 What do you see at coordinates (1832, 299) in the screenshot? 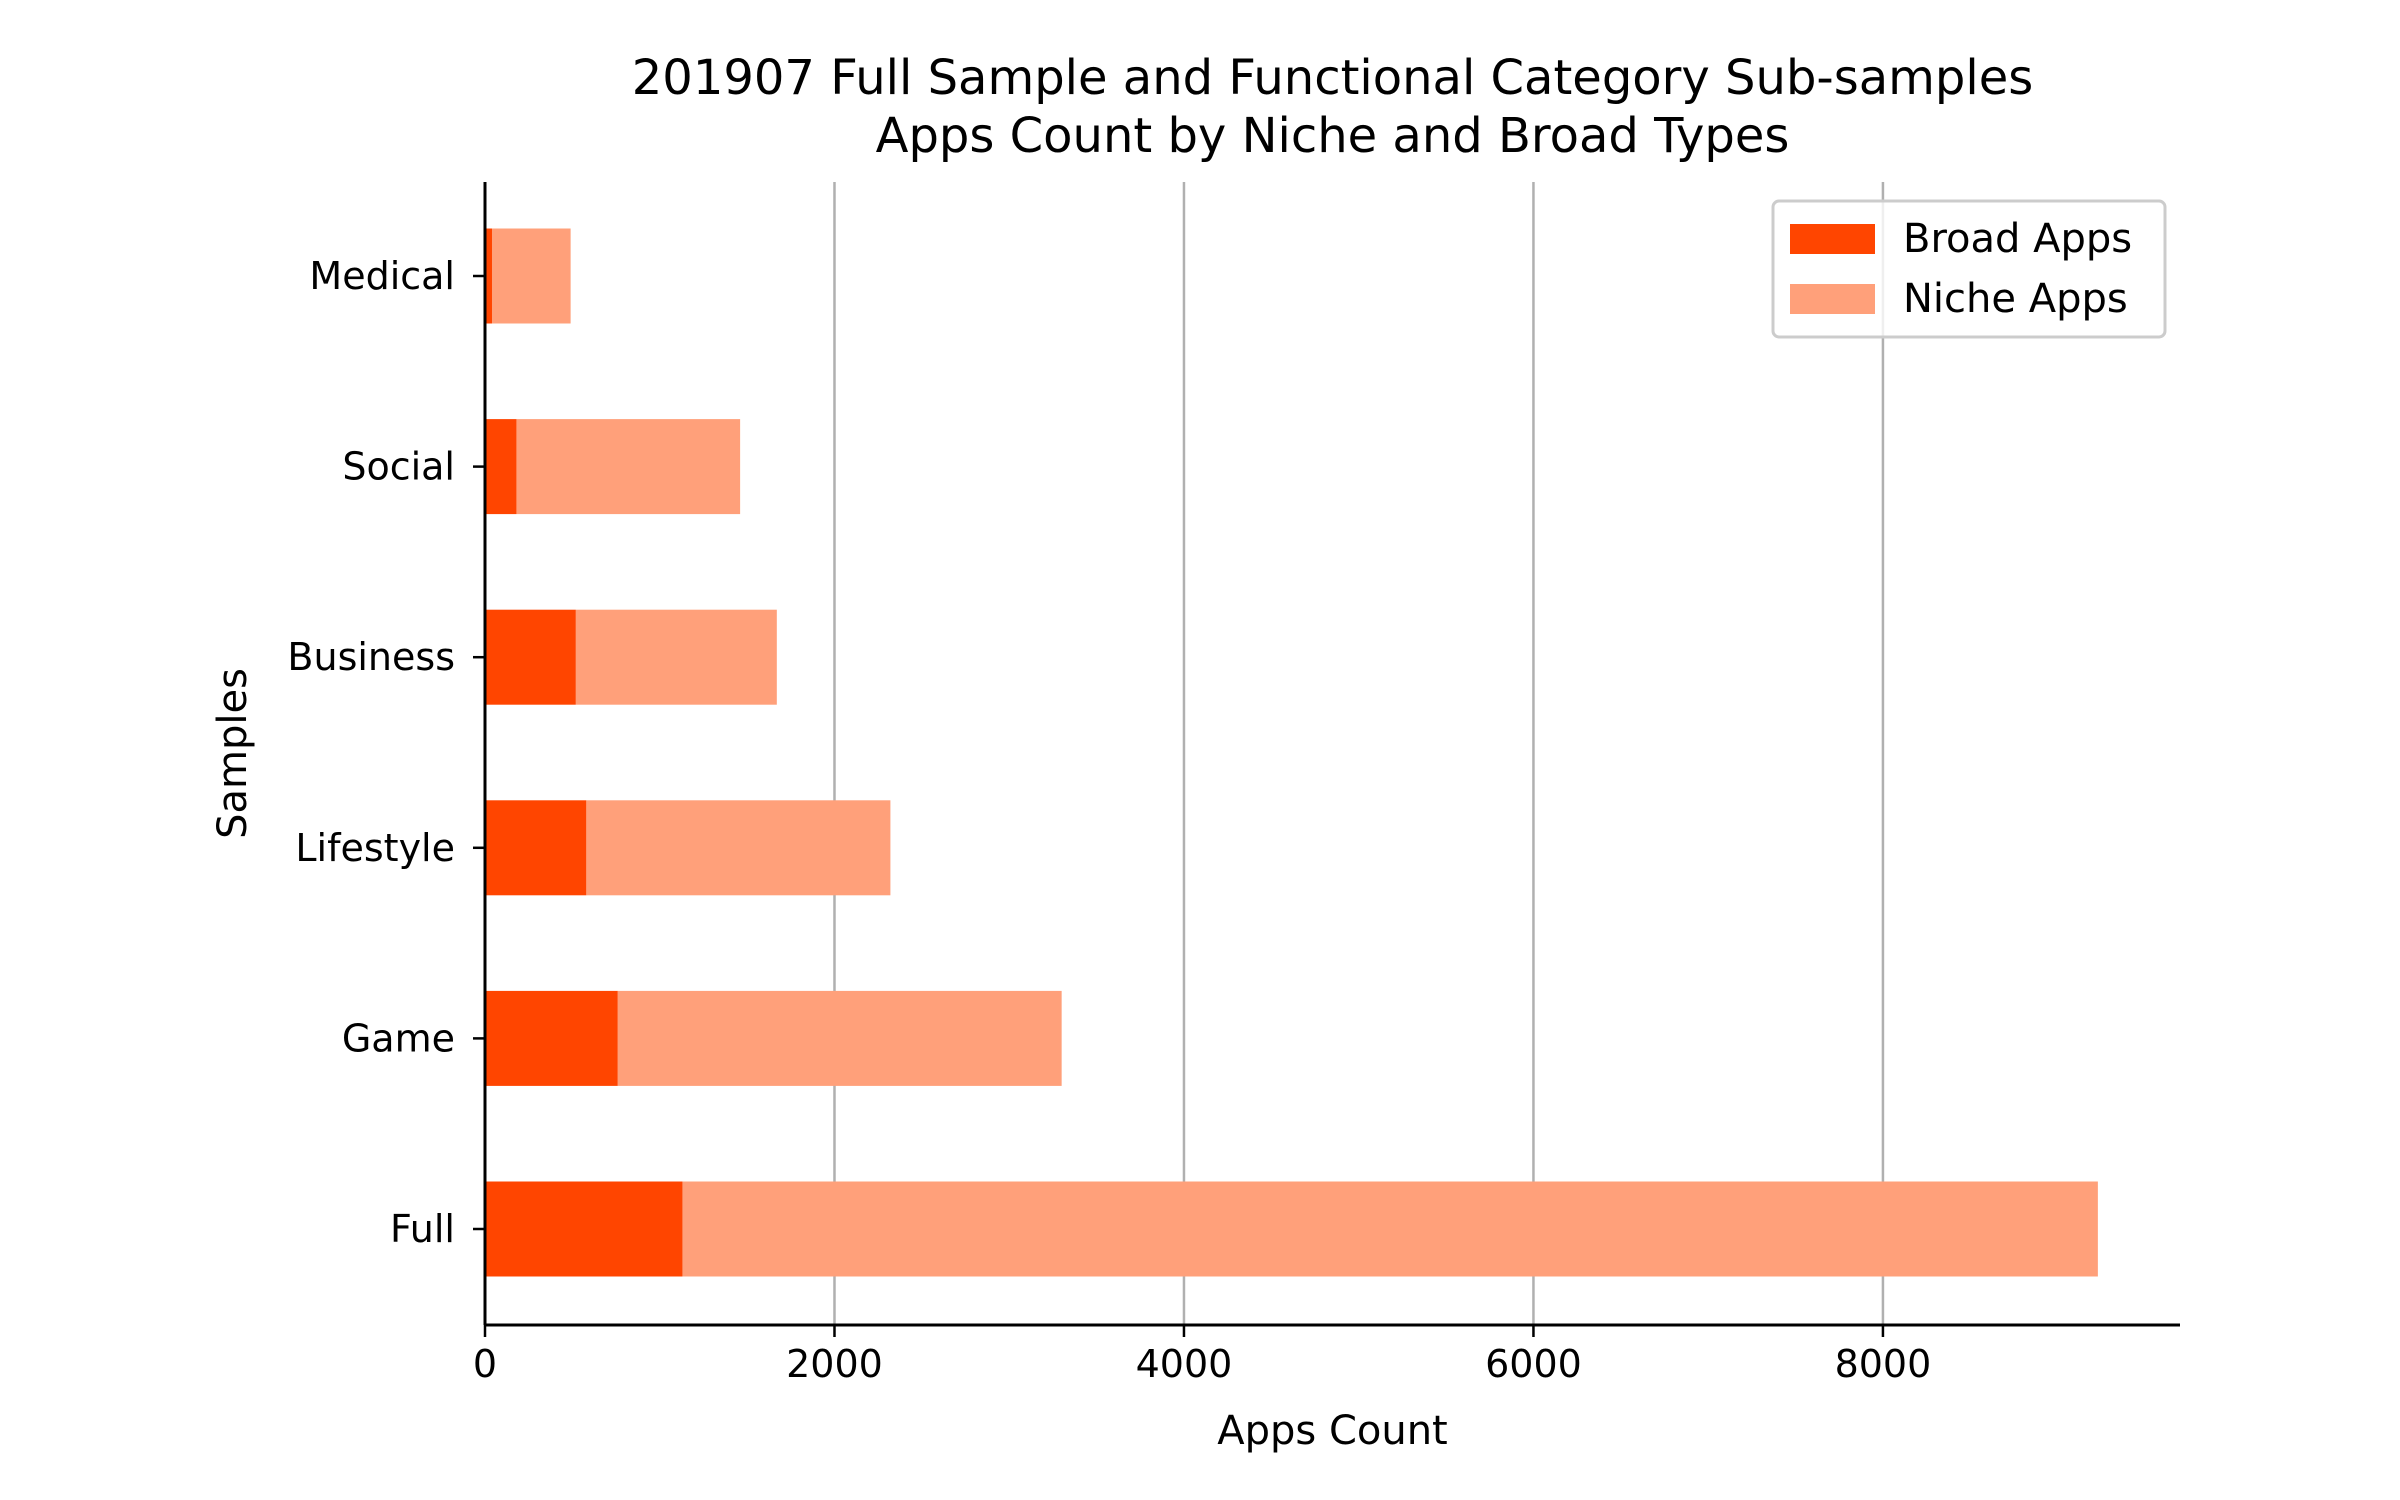
I see `legend-swatch-niche-apps` at bounding box center [1832, 299].